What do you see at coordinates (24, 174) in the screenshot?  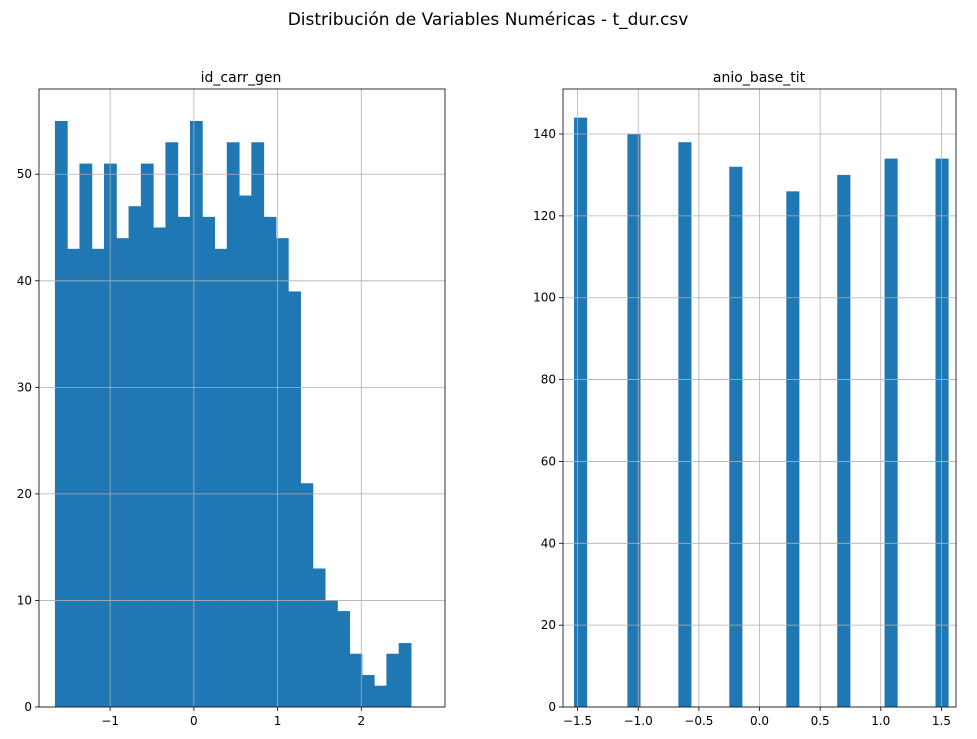 I see `y-tick-label-5: 50` at bounding box center [24, 174].